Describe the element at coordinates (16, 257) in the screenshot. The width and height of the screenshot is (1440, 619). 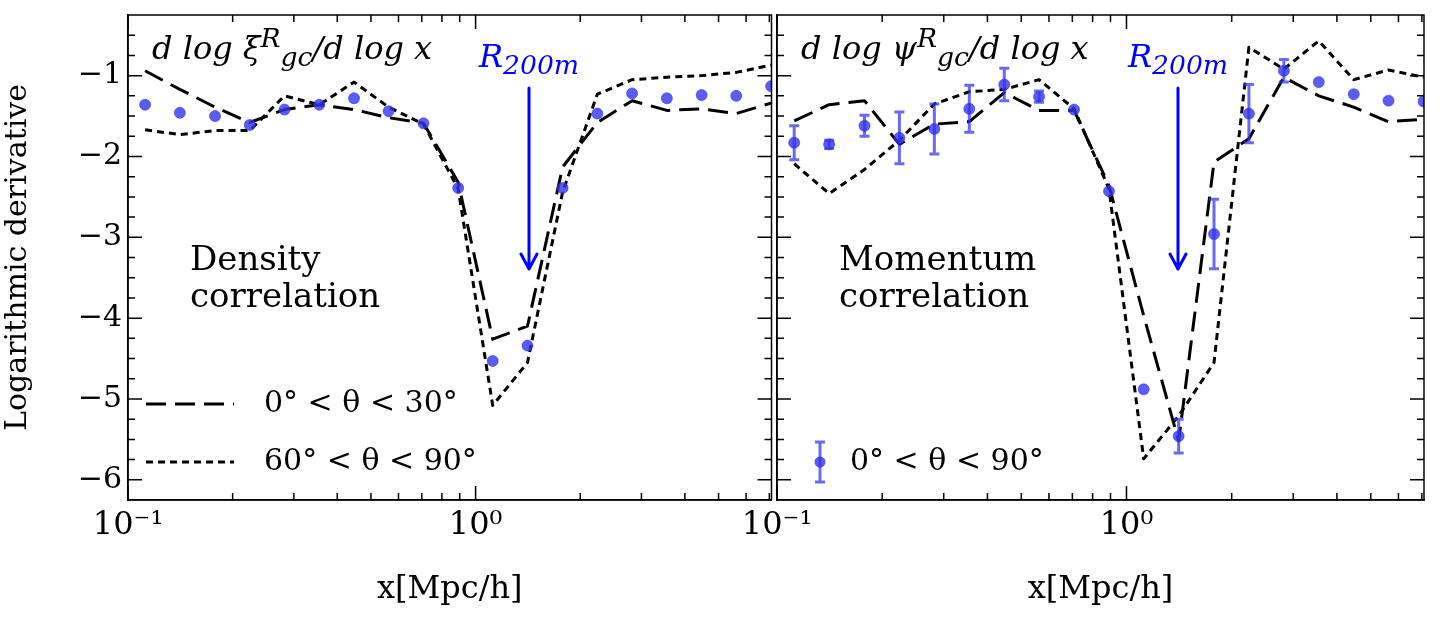
I see `y-axis-title: Logarithmic derivative` at that location.